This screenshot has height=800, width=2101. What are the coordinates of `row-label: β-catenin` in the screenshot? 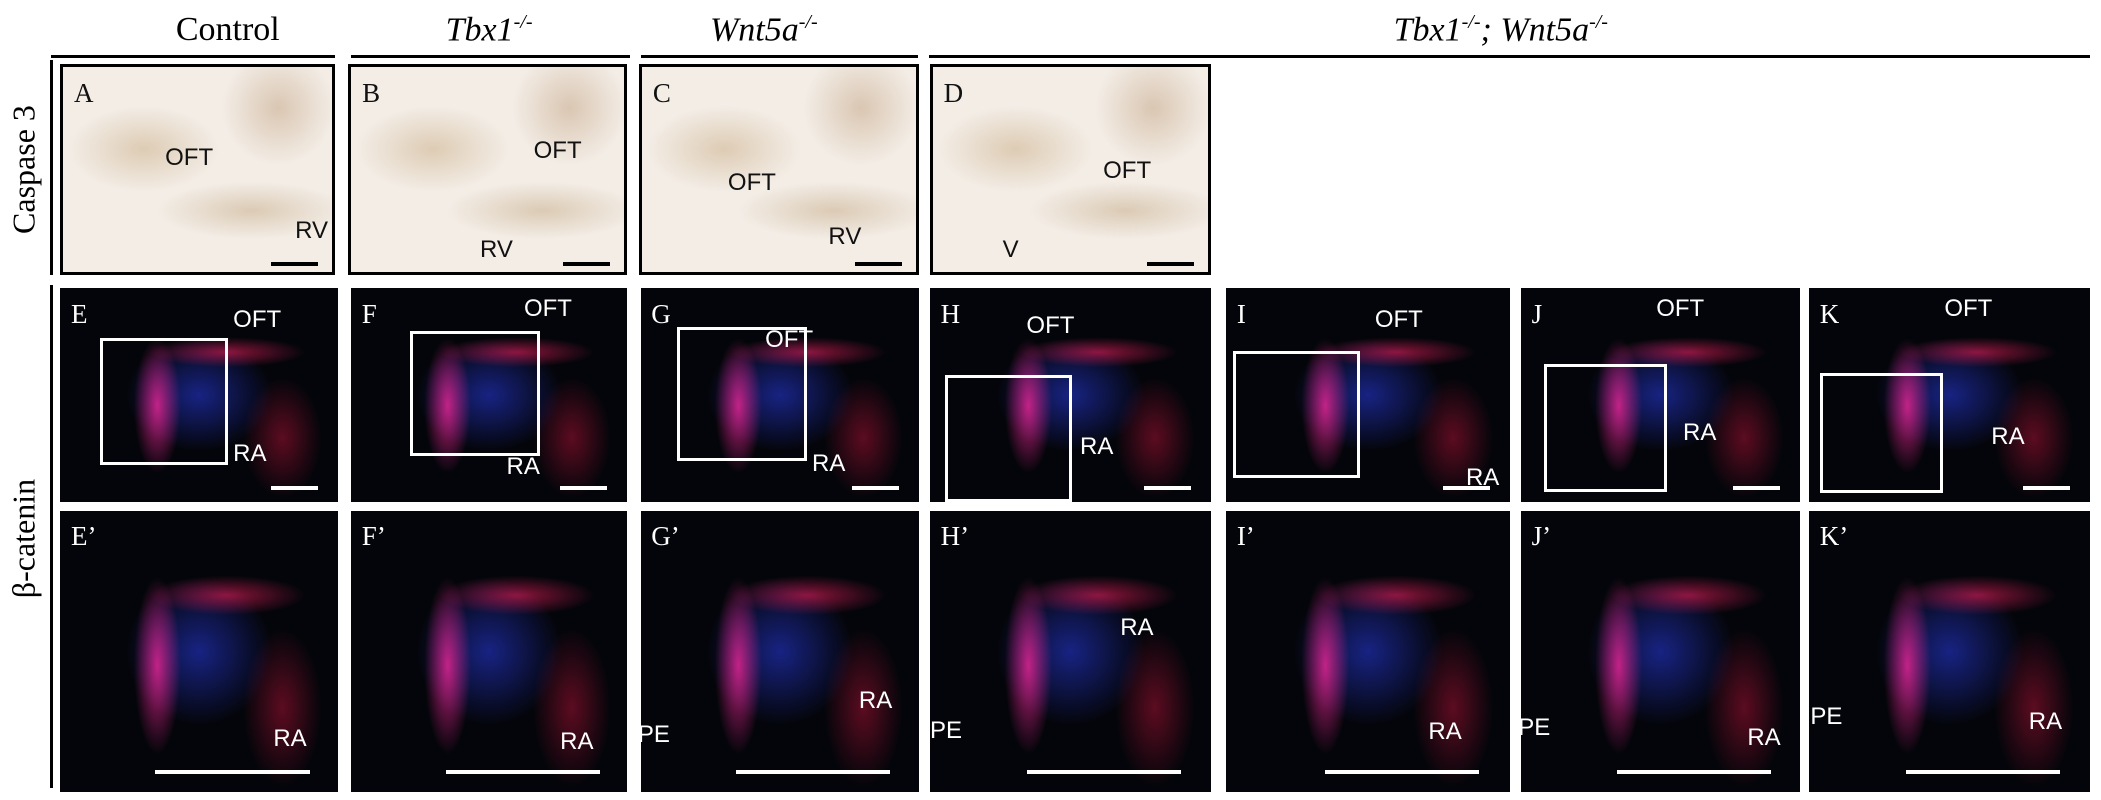 It's located at (23, 538).